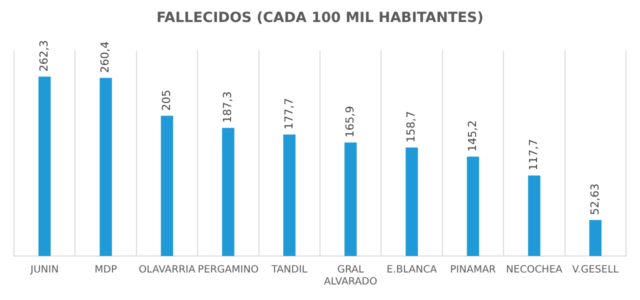  Describe the element at coordinates (227, 107) in the screenshot. I see `data-label: 187,3` at that location.